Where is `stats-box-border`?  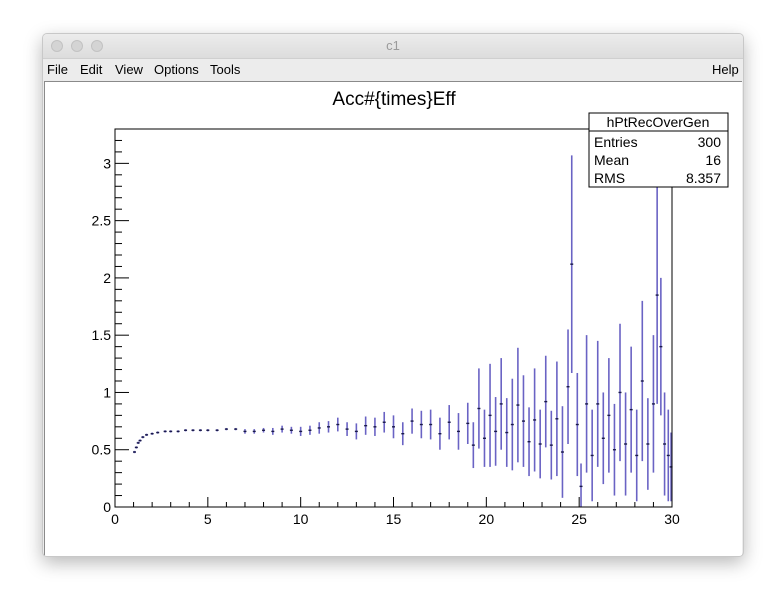
stats-box-border is located at coordinates (658, 150).